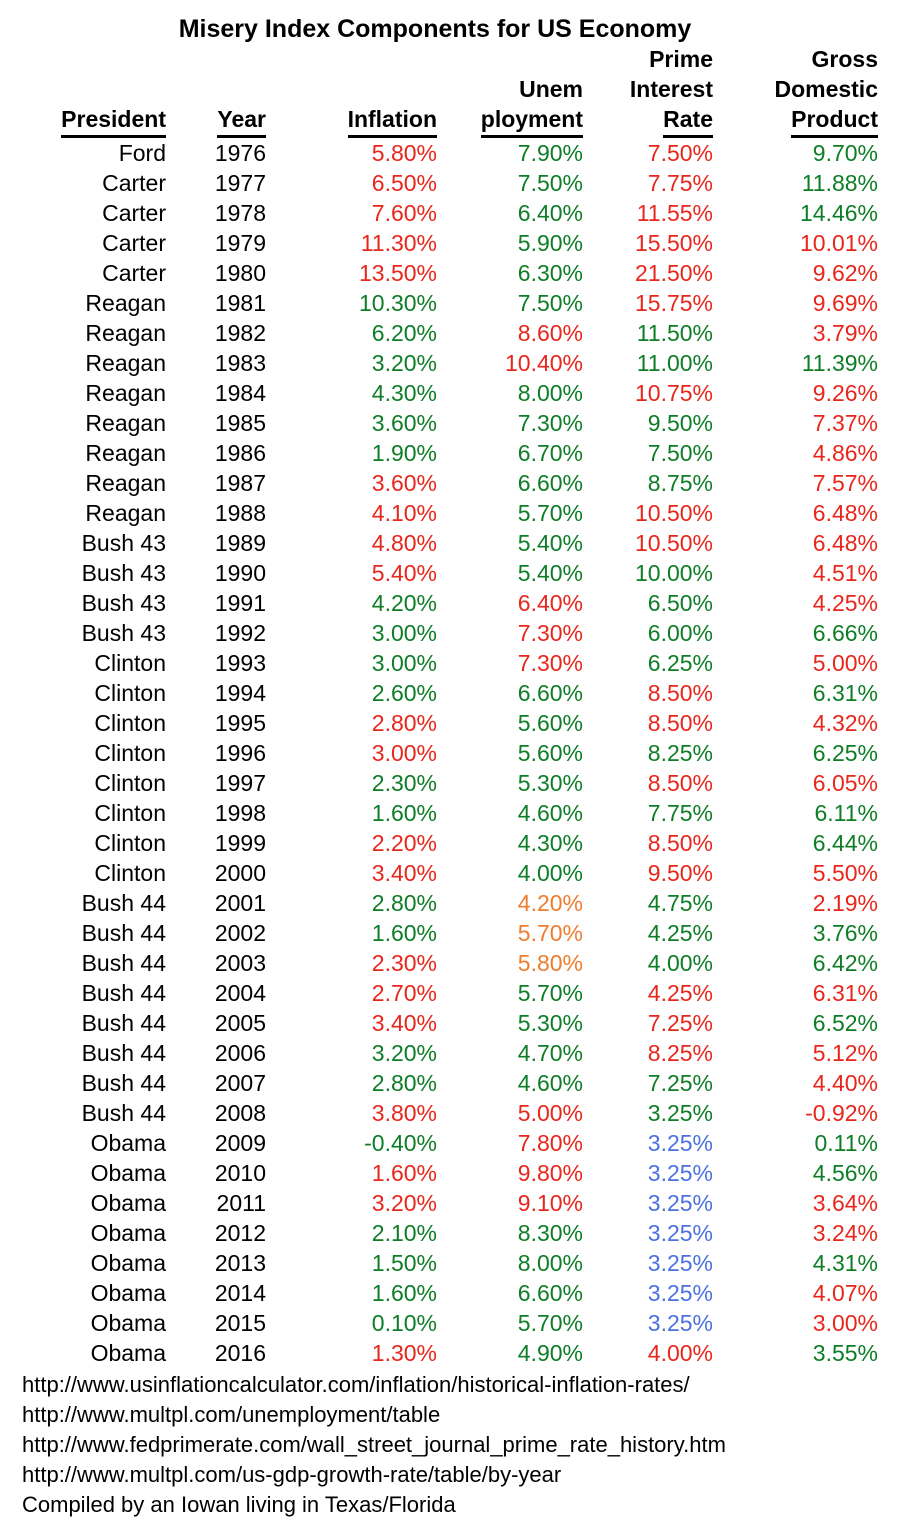 This screenshot has width=900, height=1520. What do you see at coordinates (240, 1023) in the screenshot?
I see `cell-year: 2005` at bounding box center [240, 1023].